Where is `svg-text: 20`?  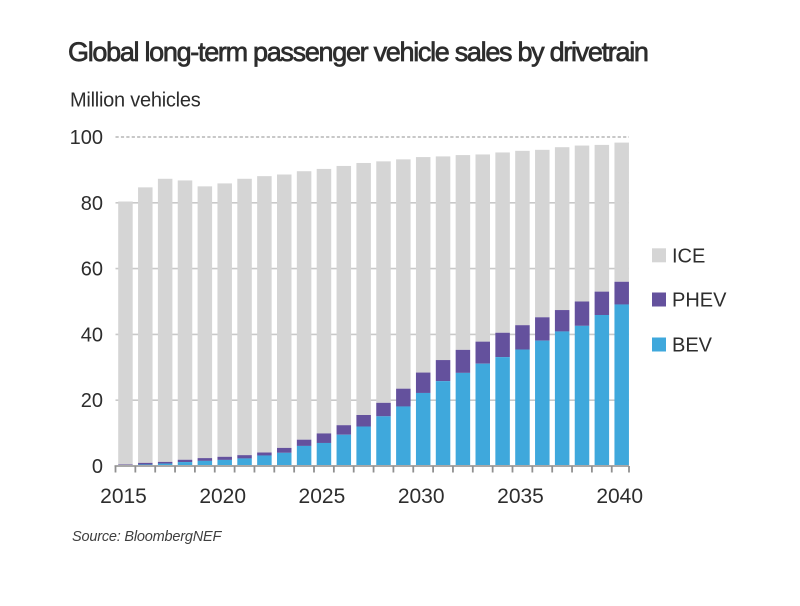
svg-text: 20 is located at coordinates (92, 401).